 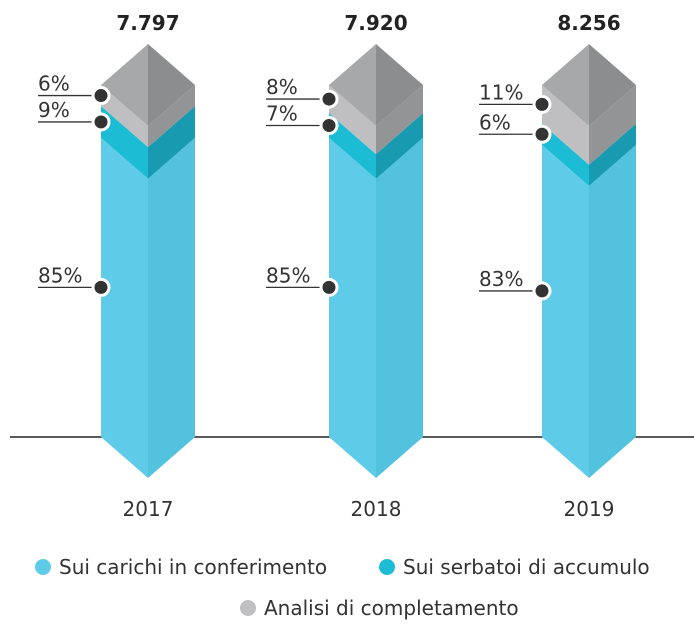 I want to click on legend-label: Sui serbatoi di accumulo, so click(x=526, y=567).